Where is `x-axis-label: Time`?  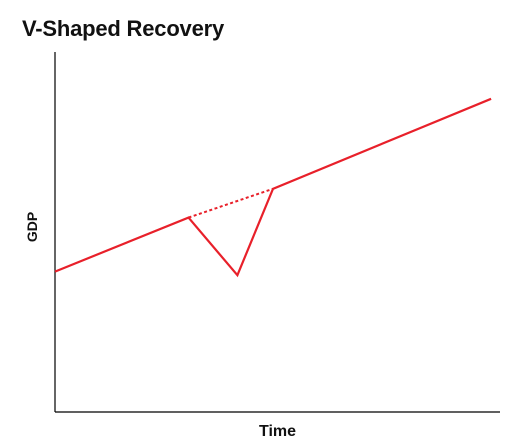 x-axis-label: Time is located at coordinates (277, 431).